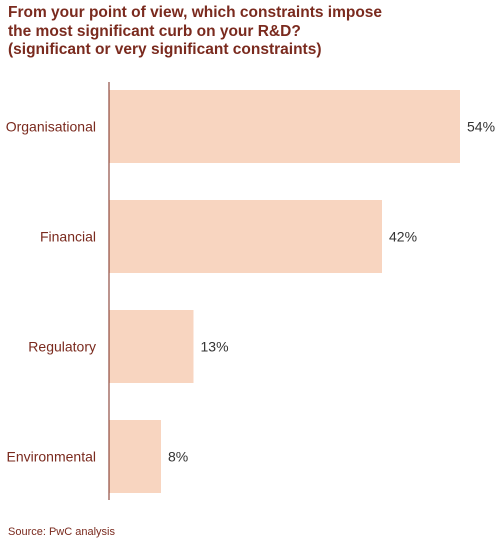  What do you see at coordinates (284, 126) in the screenshot?
I see `bar-organisational` at bounding box center [284, 126].